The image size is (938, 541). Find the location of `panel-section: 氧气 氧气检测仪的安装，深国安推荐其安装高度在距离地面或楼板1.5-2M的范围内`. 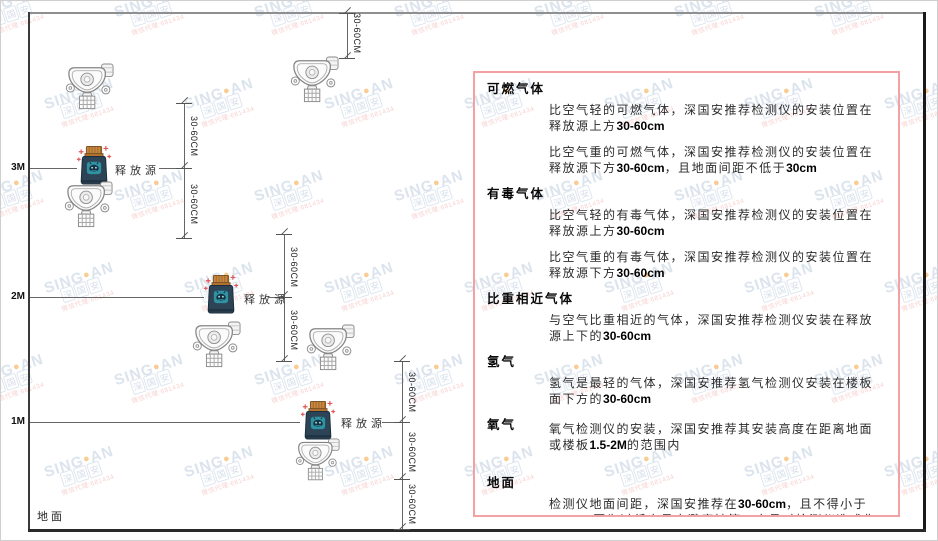

panel-section: 氧气 氧气检测仪的安装，深国安推荐其安装高度在距离地面或楼板1.5-2M的范围内 is located at coordinates (686, 440).